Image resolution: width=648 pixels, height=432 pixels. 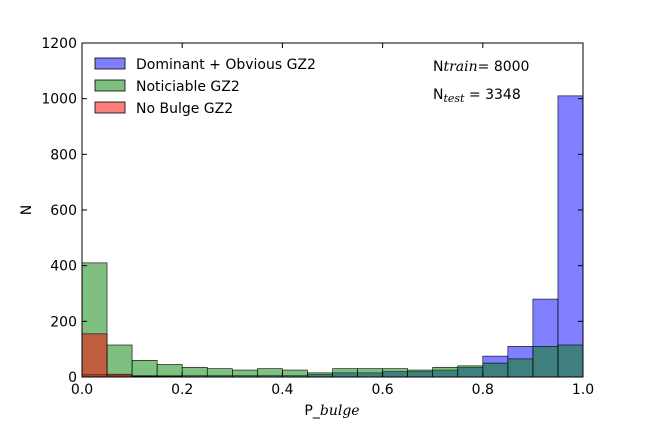 What do you see at coordinates (63, 211) in the screenshot?
I see `y-tick-label: 600` at bounding box center [63, 211].